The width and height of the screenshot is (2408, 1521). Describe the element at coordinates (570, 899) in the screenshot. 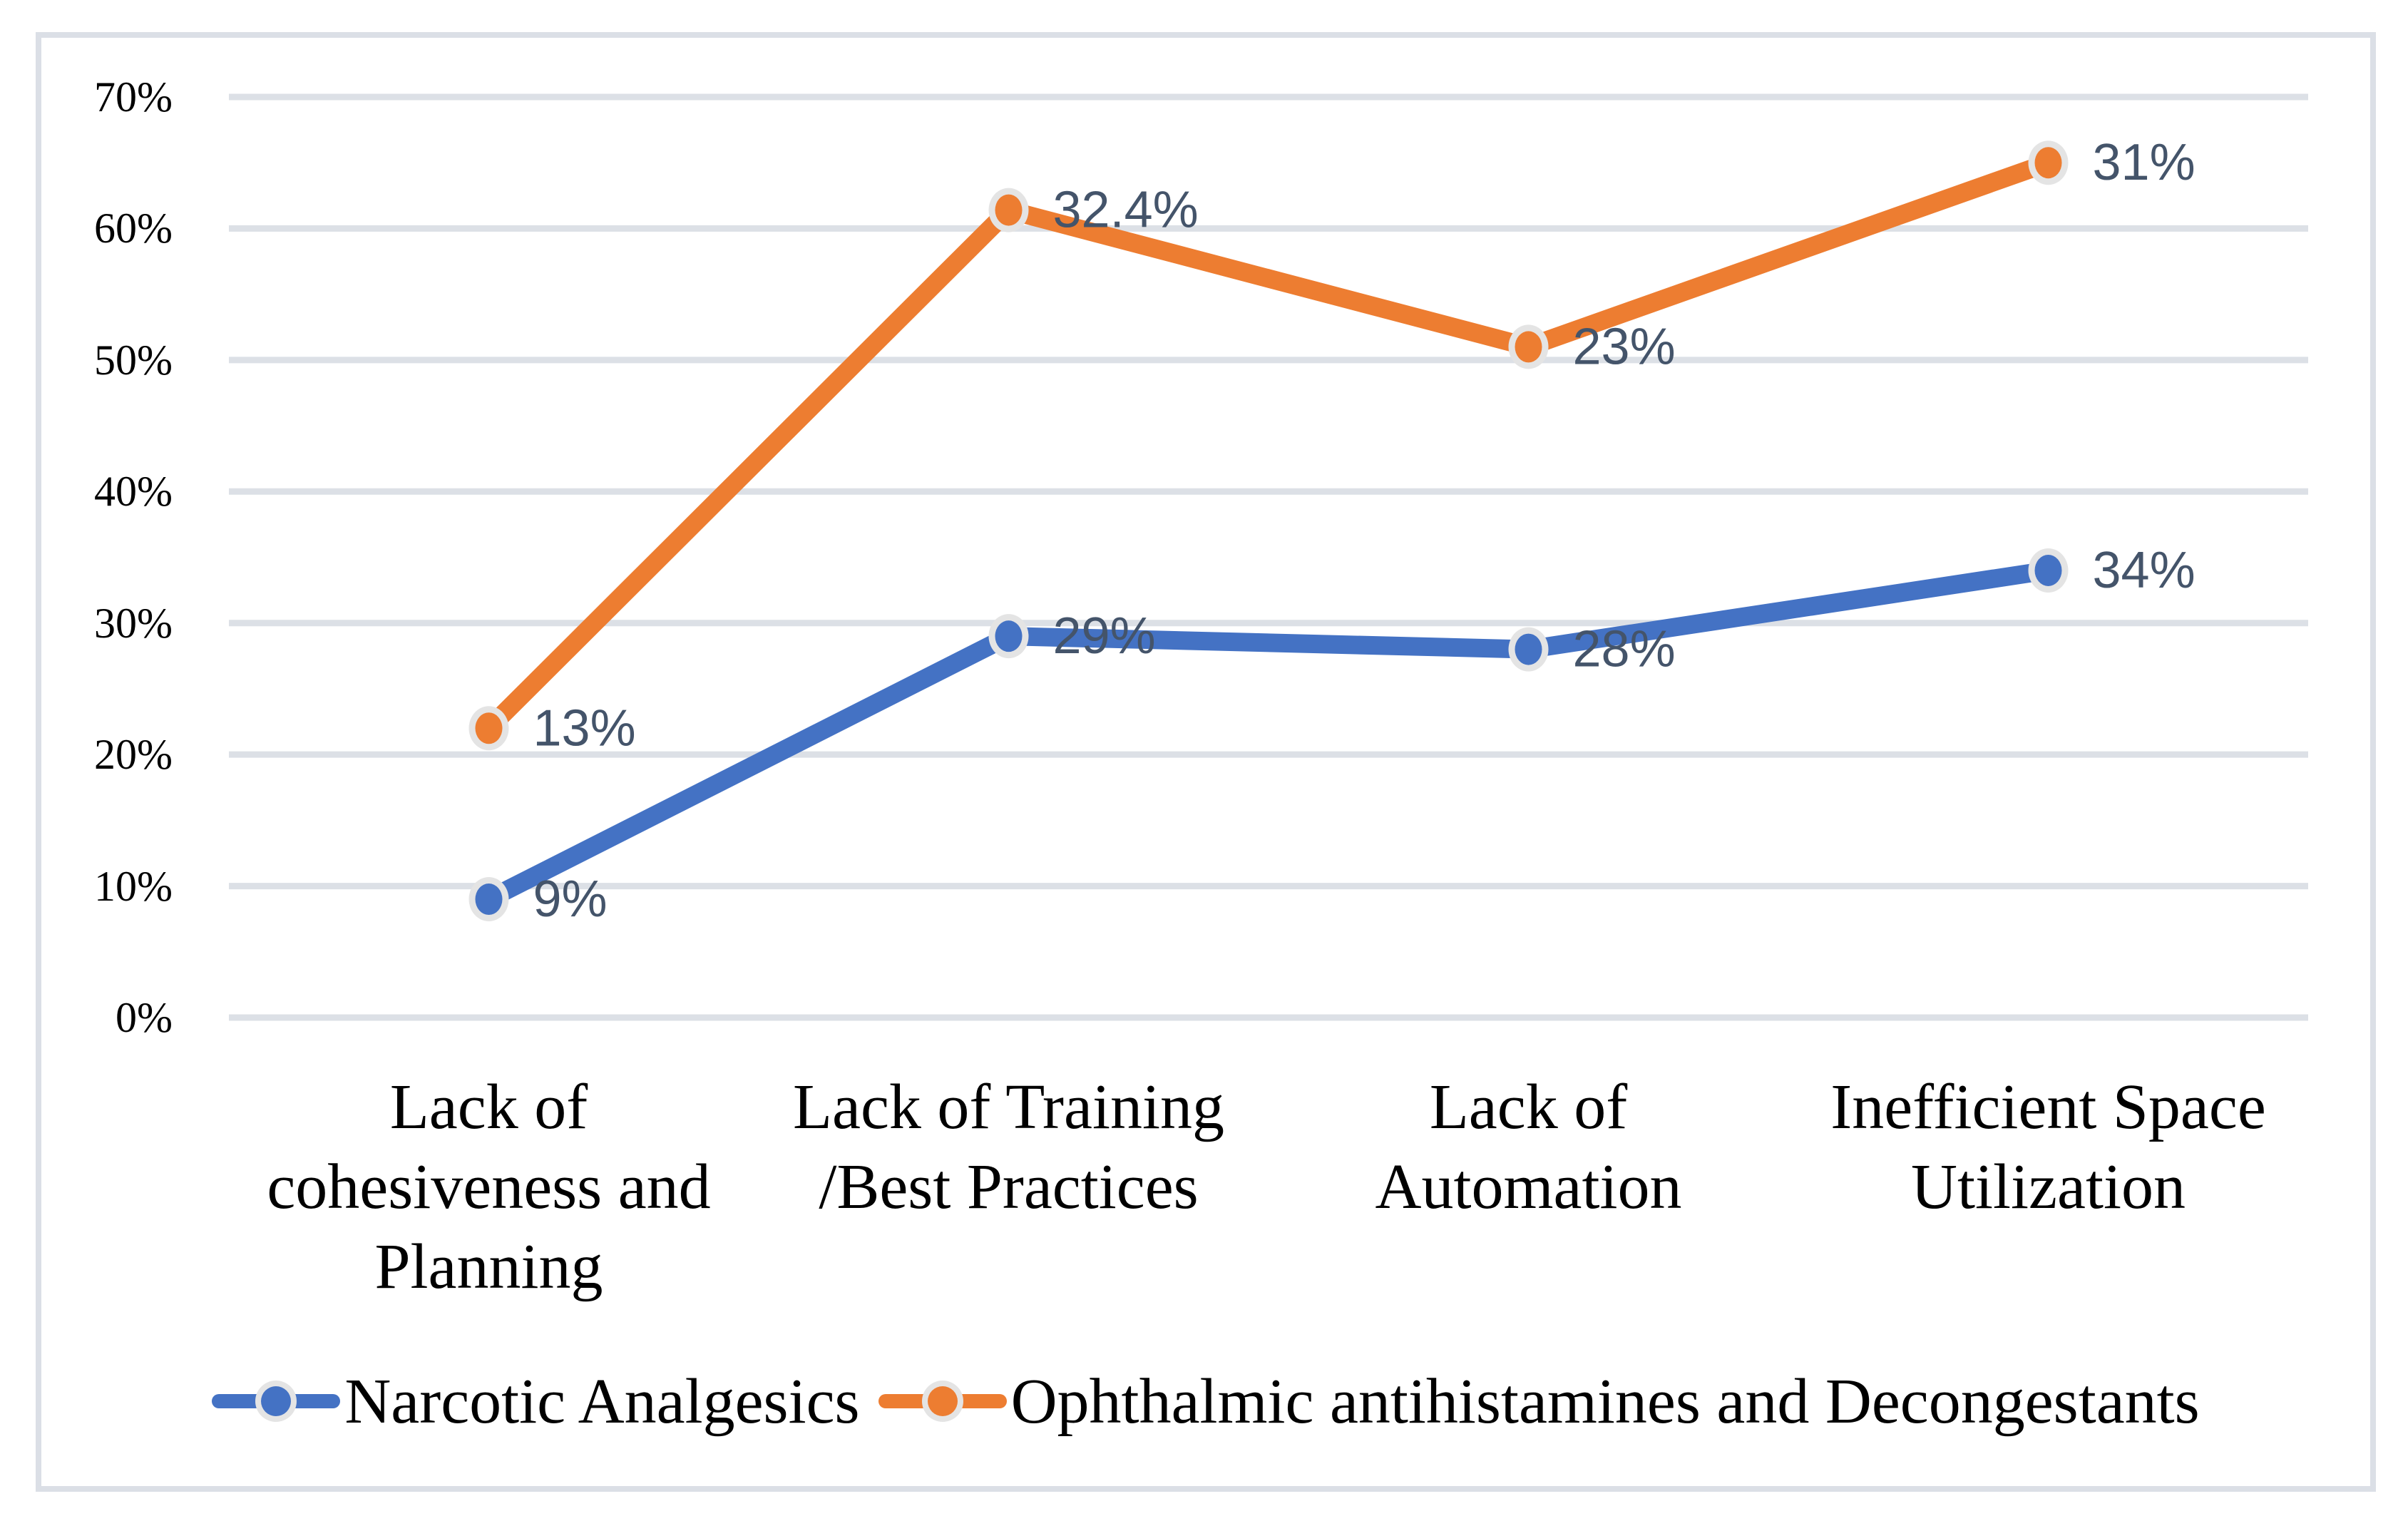

I see `data-label: 9%` at that location.